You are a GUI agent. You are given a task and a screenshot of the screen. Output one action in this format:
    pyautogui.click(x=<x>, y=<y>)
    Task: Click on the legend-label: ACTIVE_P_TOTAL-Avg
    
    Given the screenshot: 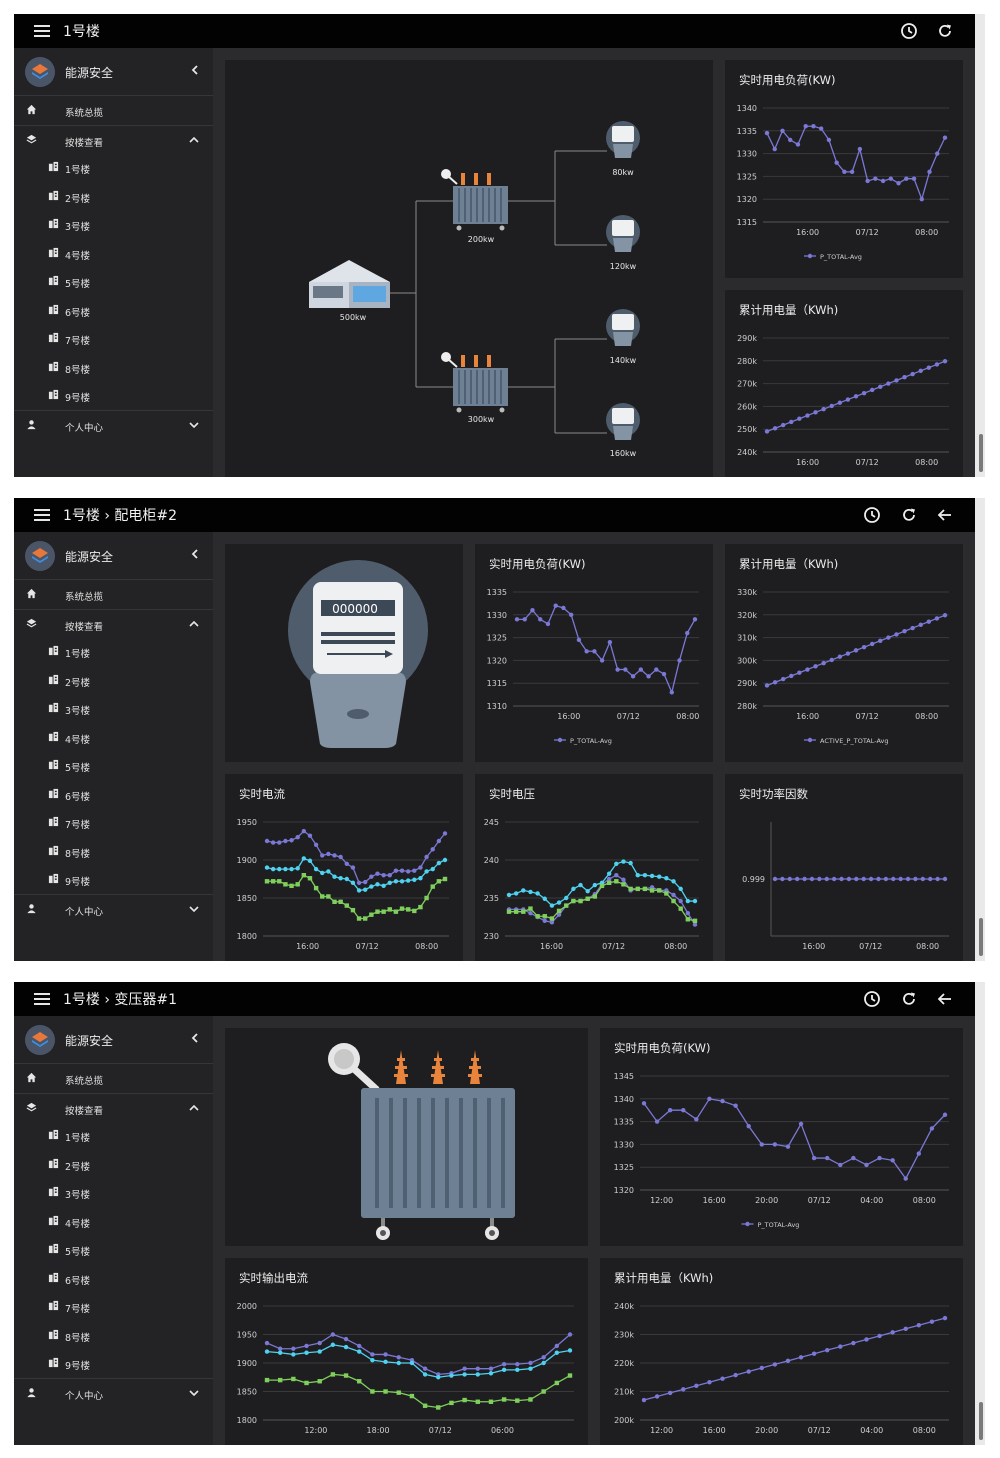 What is the action you would take?
    pyautogui.click(x=854, y=741)
    